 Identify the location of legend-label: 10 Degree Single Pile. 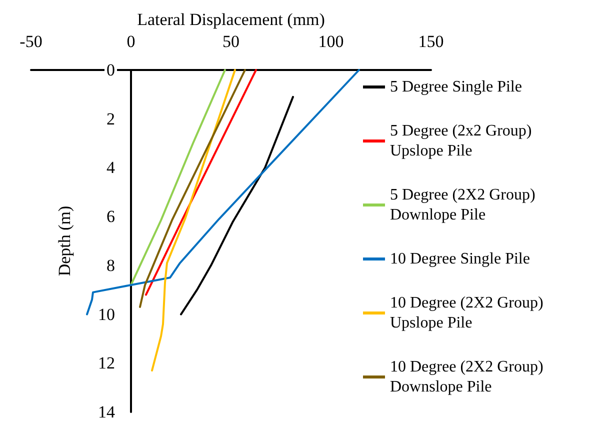
(460, 259).